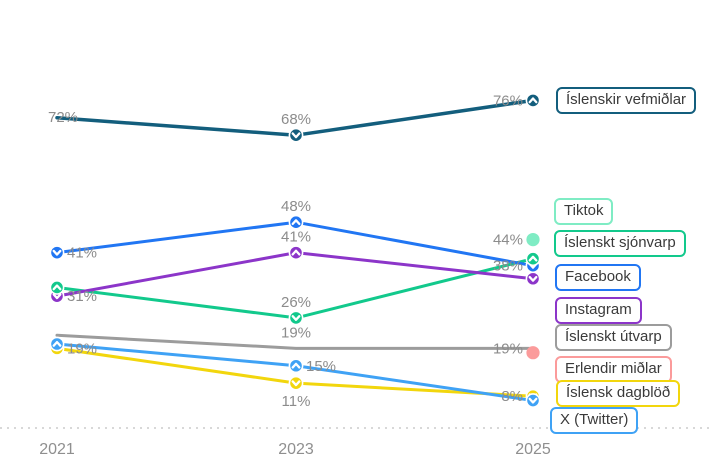 The height and width of the screenshot is (475, 713). What do you see at coordinates (296, 119) in the screenshot?
I see `value-label-vefmidlar-2023: 68%` at bounding box center [296, 119].